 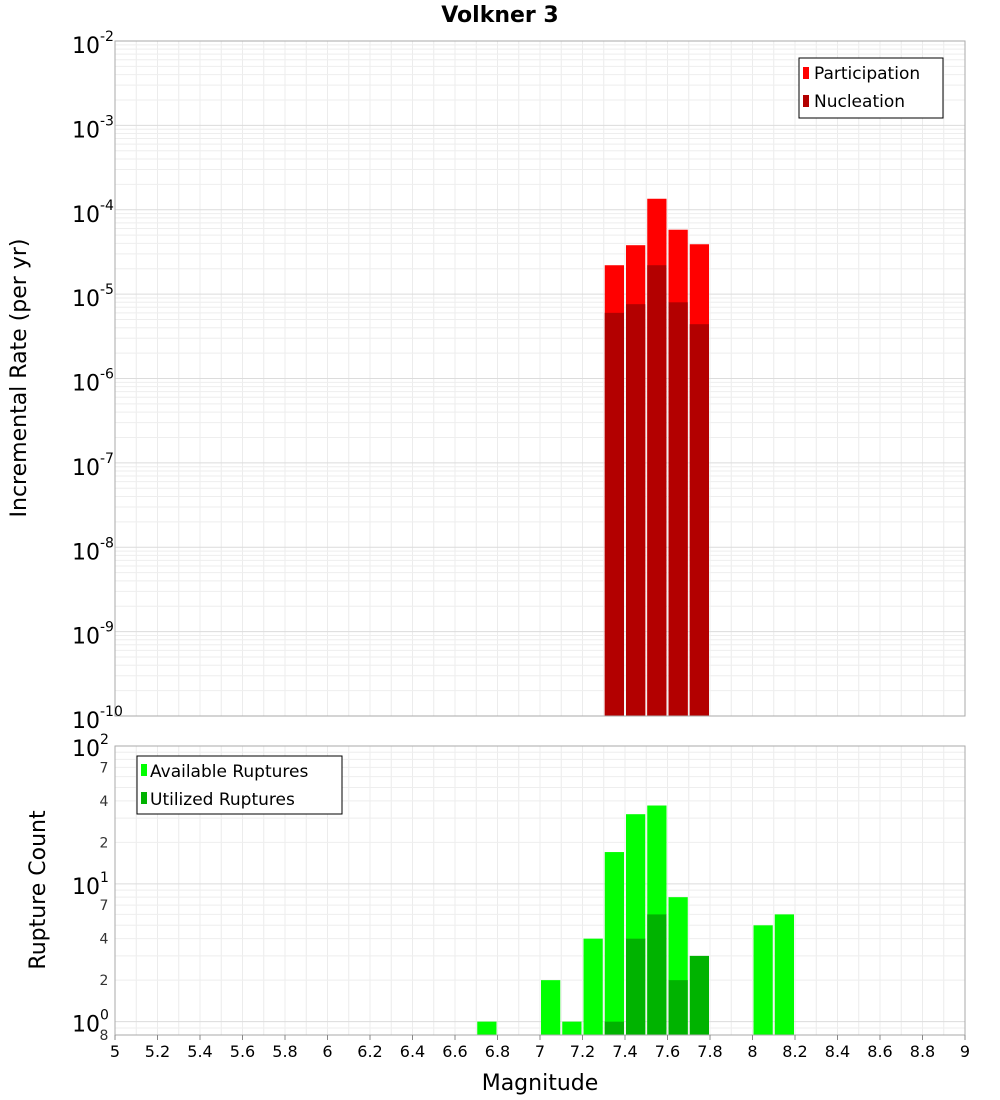 I want to click on x-tick-label: 8.2, so click(x=794, y=1051).